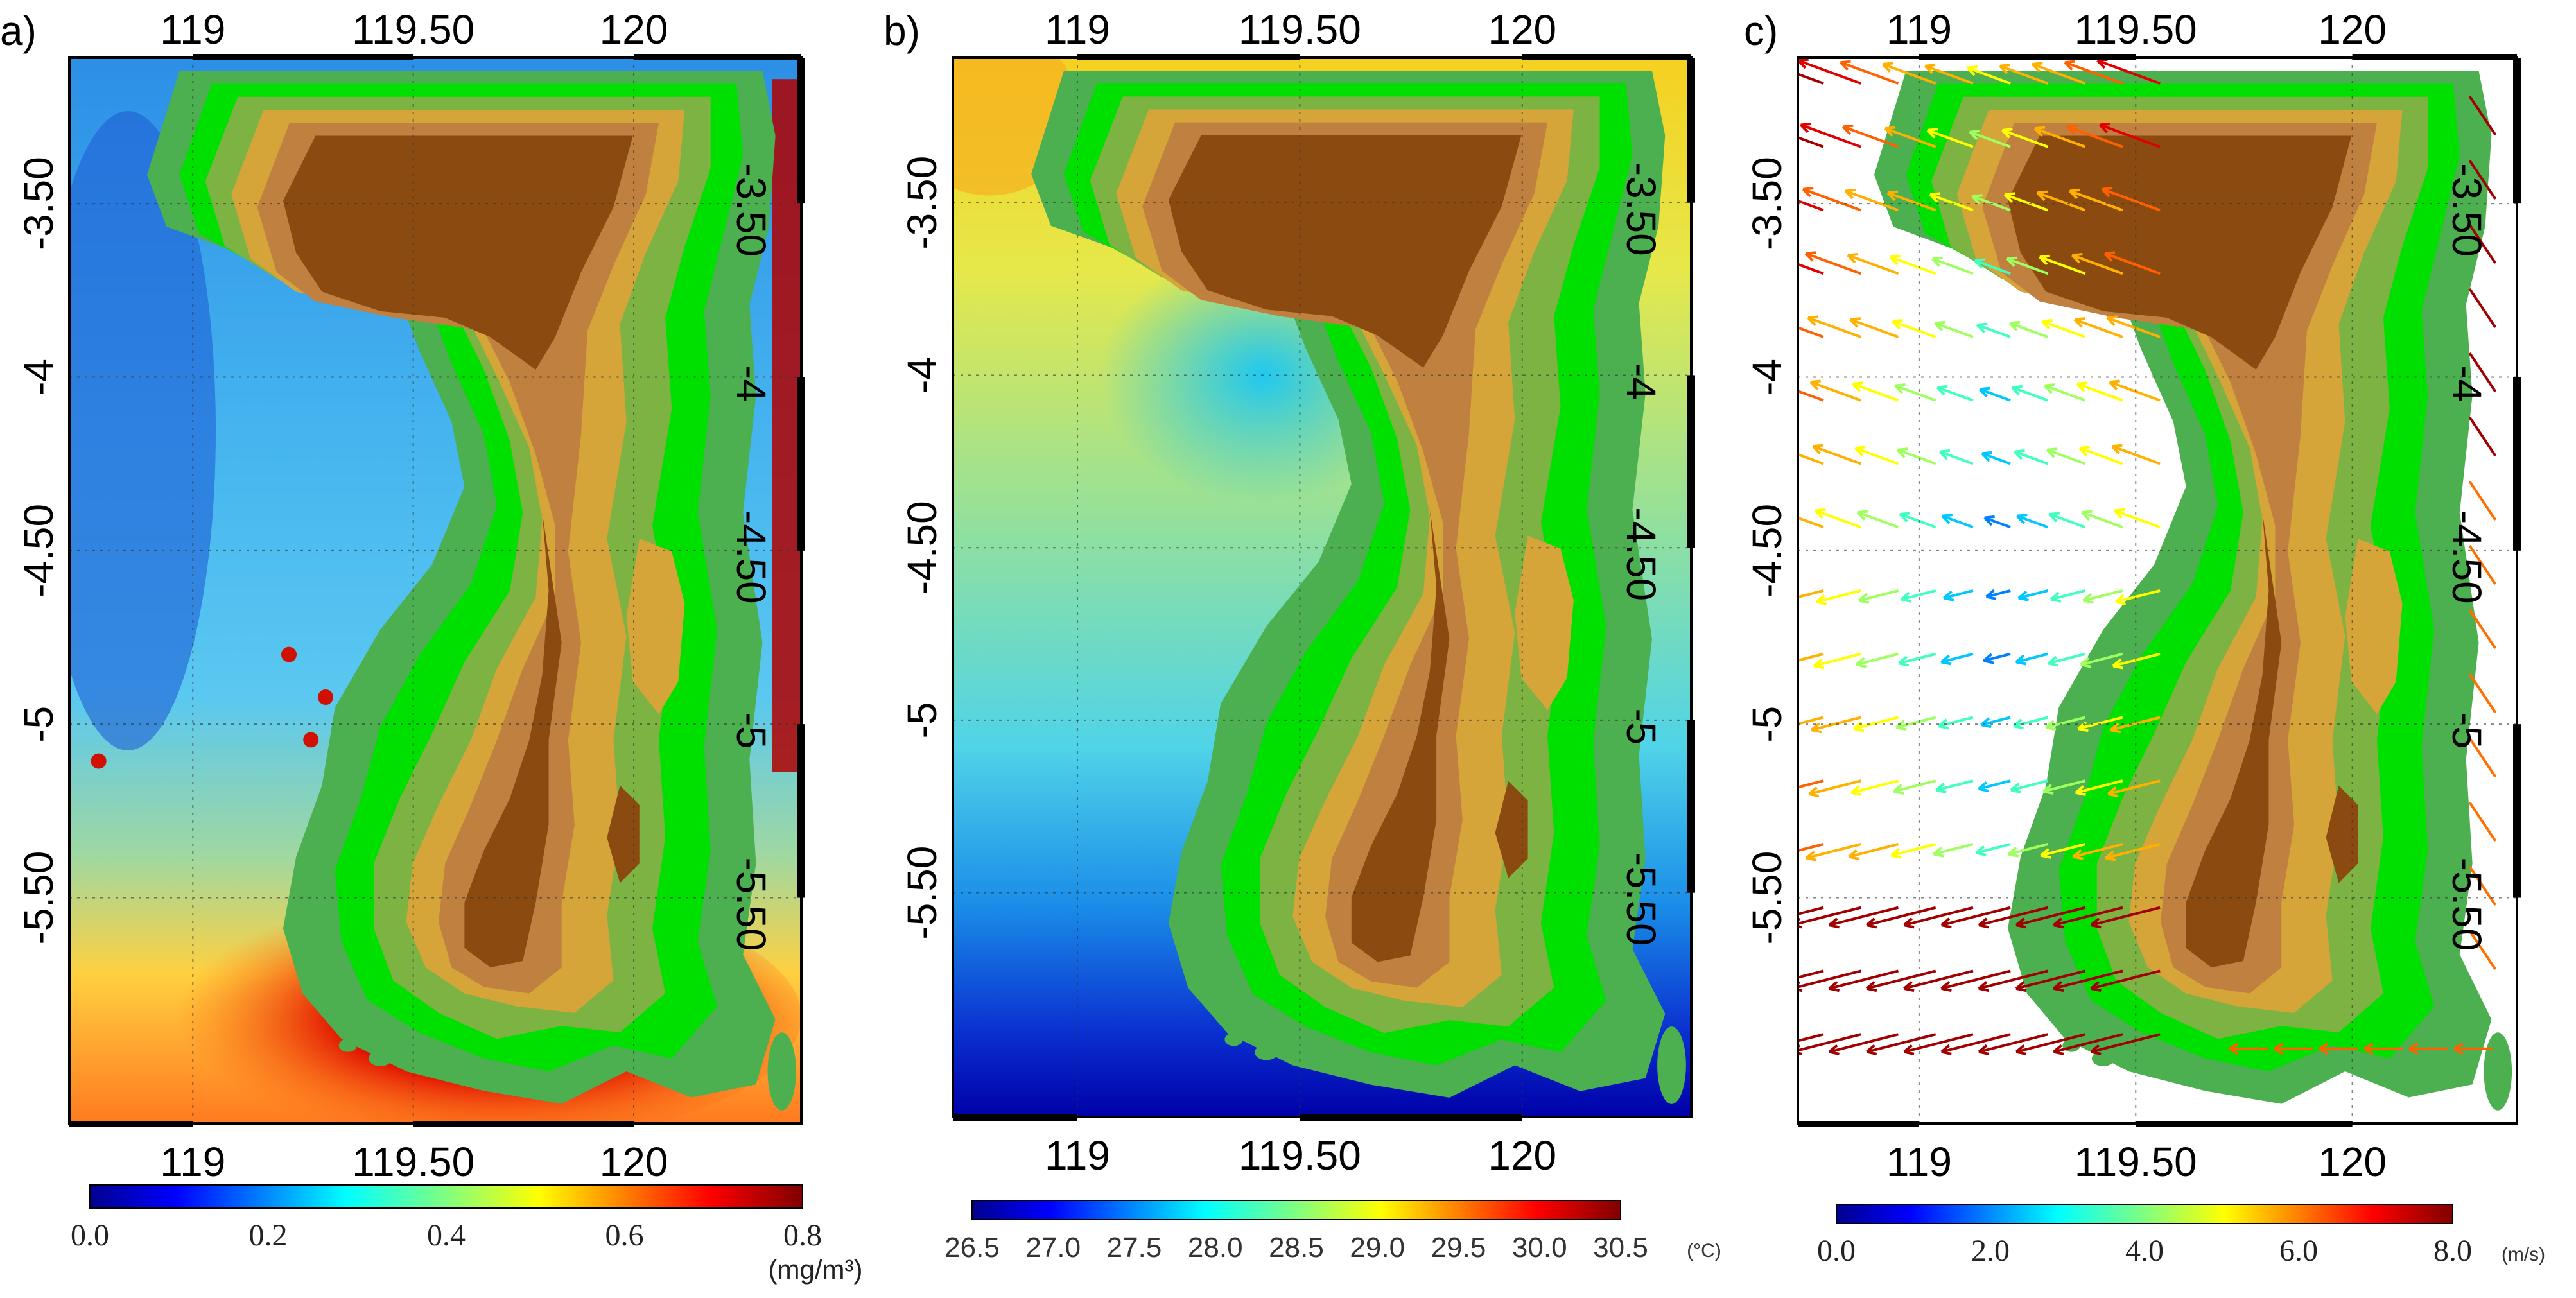 This screenshot has height=1298, width=2576. I want to click on colorbar-tick-label: 26.5, so click(972, 1247).